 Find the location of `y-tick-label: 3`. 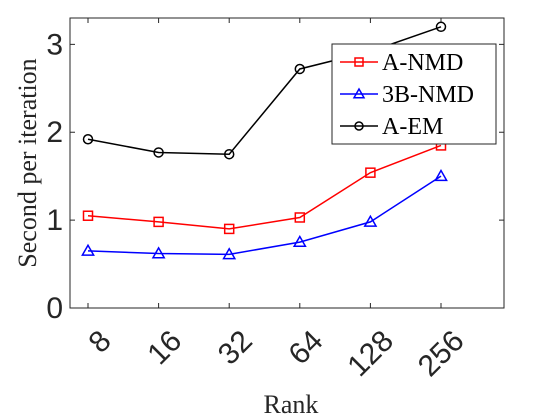

y-tick-label: 3 is located at coordinates (54, 44).